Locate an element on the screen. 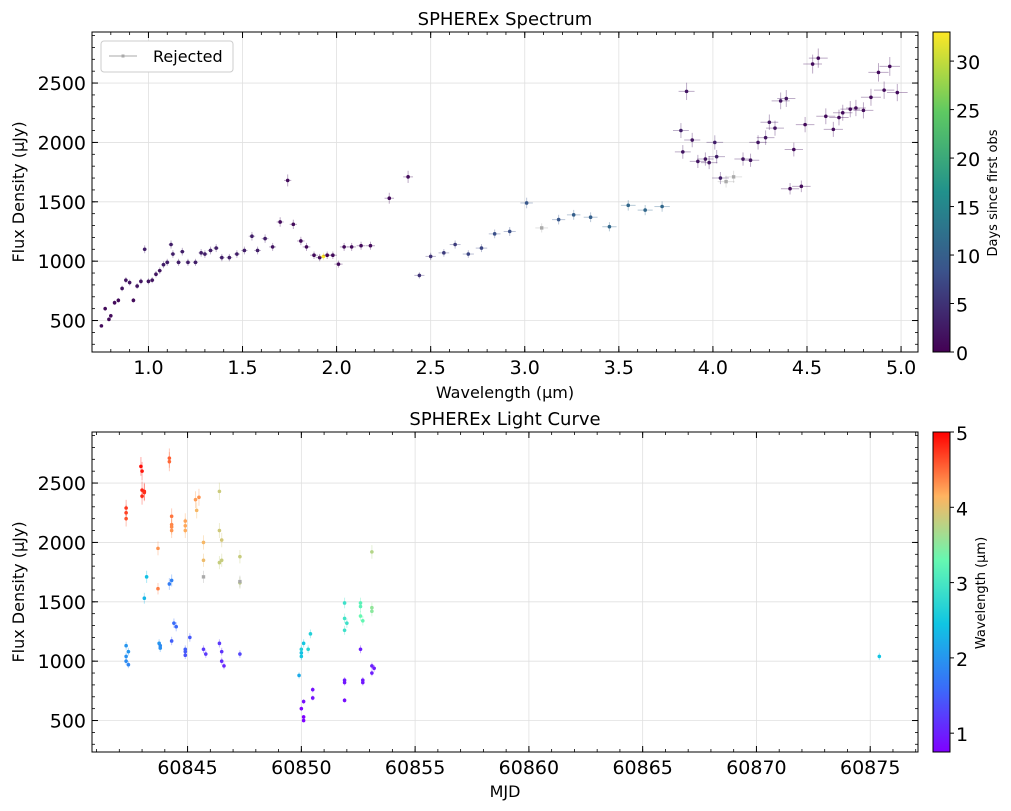  spectrum-colorbar-tick-label: 20 is located at coordinates (968, 160).